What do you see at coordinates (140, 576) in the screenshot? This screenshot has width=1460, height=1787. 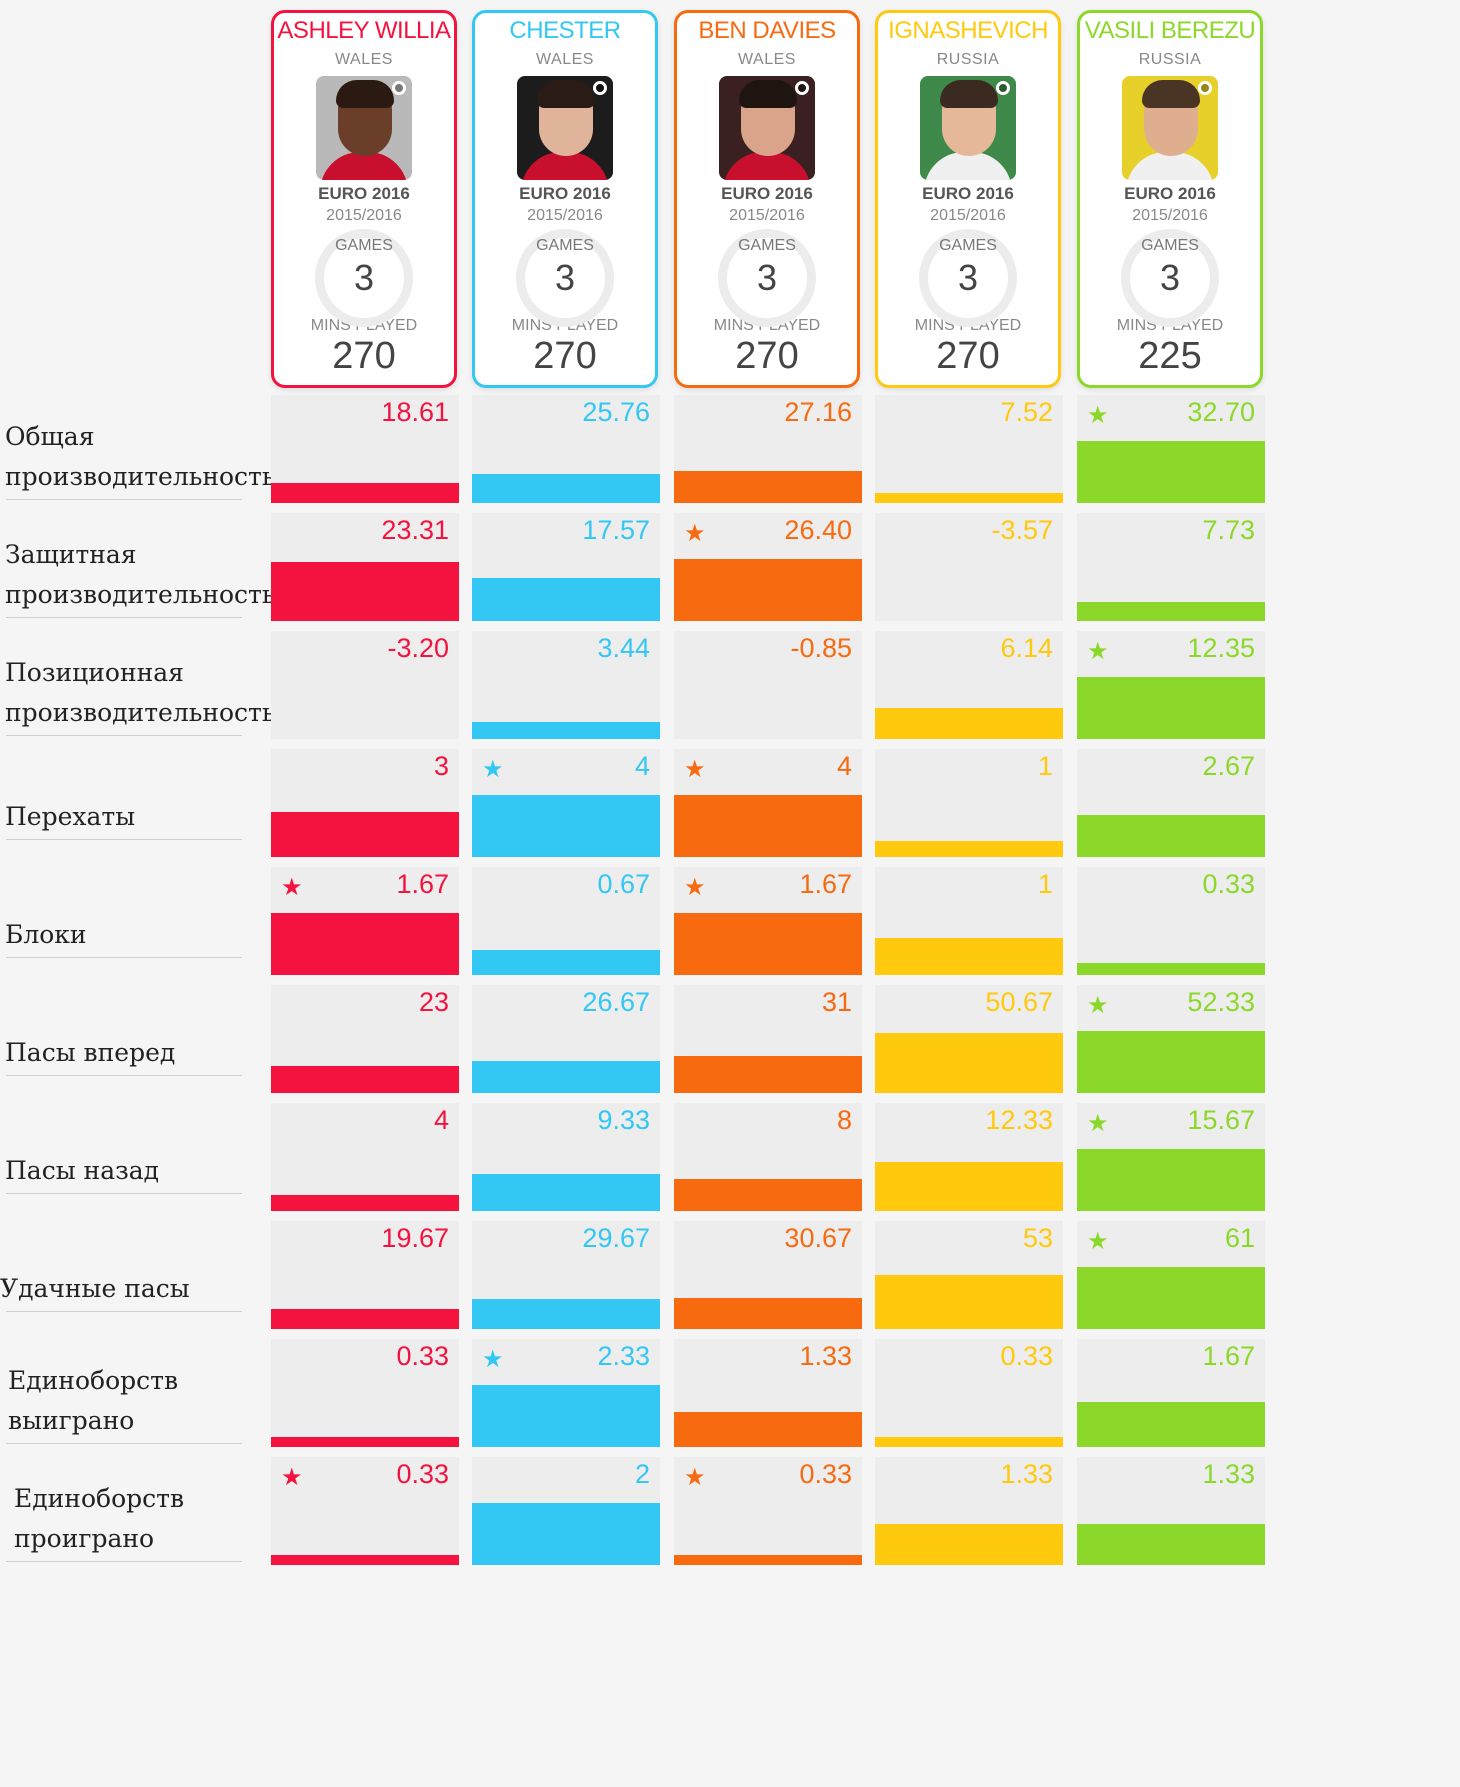 I see `stat-label: Защитная производительность` at bounding box center [140, 576].